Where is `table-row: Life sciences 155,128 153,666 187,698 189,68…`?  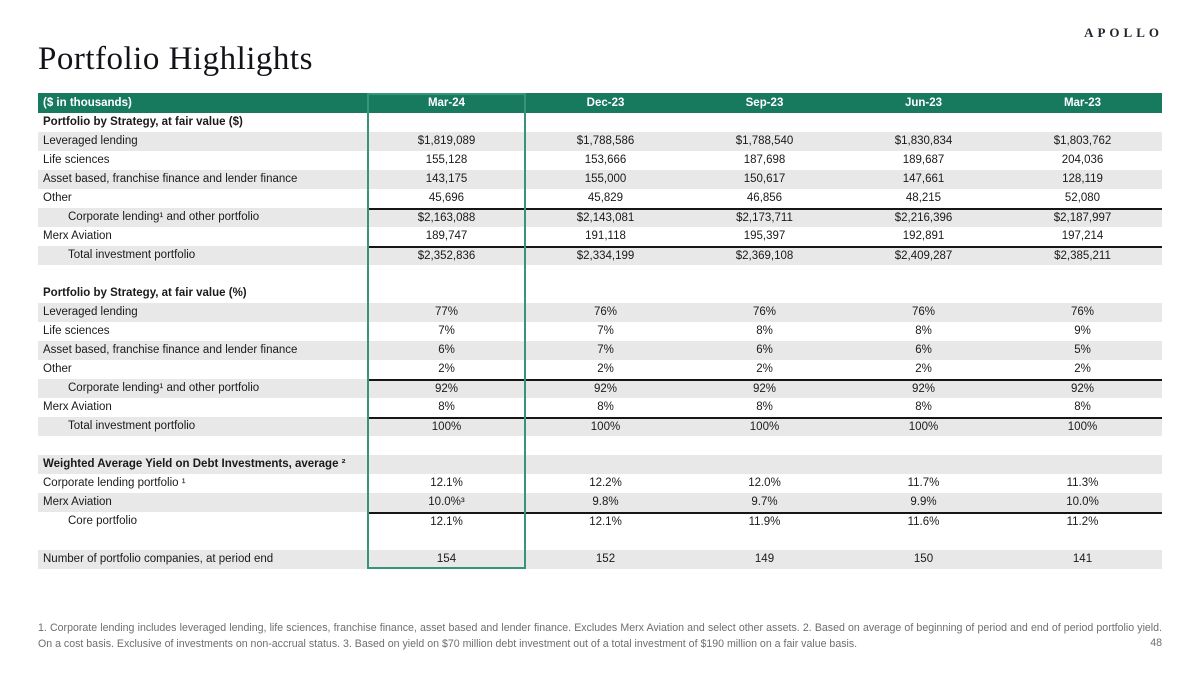 table-row: Life sciences 155,128 153,666 187,698 189,68… is located at coordinates (600, 160).